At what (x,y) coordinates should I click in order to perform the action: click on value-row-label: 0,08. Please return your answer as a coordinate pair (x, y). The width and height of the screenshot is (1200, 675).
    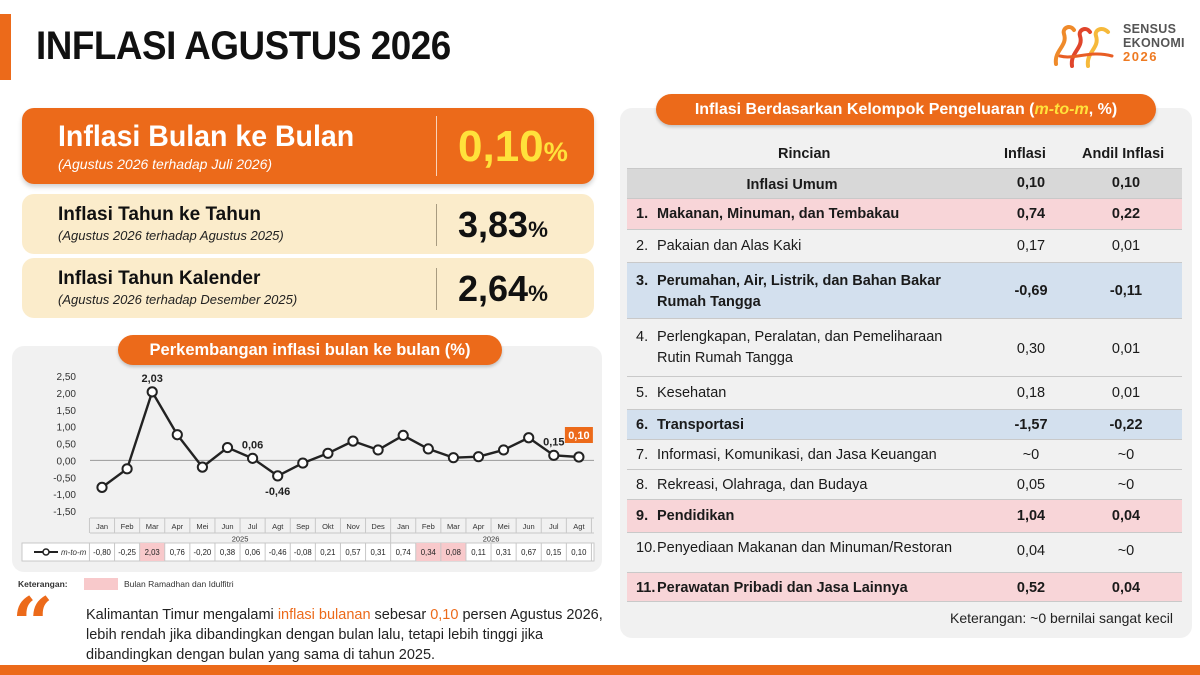
    Looking at the image, I should click on (453, 552).